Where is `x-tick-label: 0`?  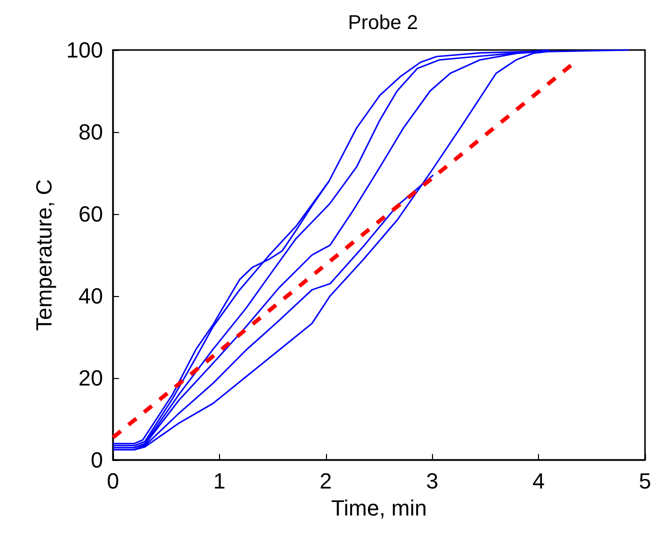 x-tick-label: 0 is located at coordinates (113, 481).